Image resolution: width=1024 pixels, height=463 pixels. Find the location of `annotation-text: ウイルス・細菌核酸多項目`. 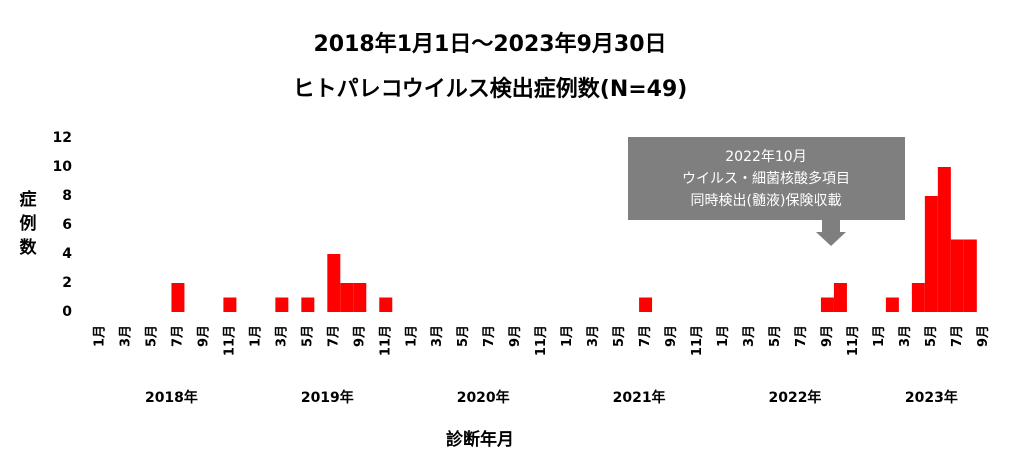

annotation-text: ウイルス・細菌核酸多項目 is located at coordinates (766, 178).